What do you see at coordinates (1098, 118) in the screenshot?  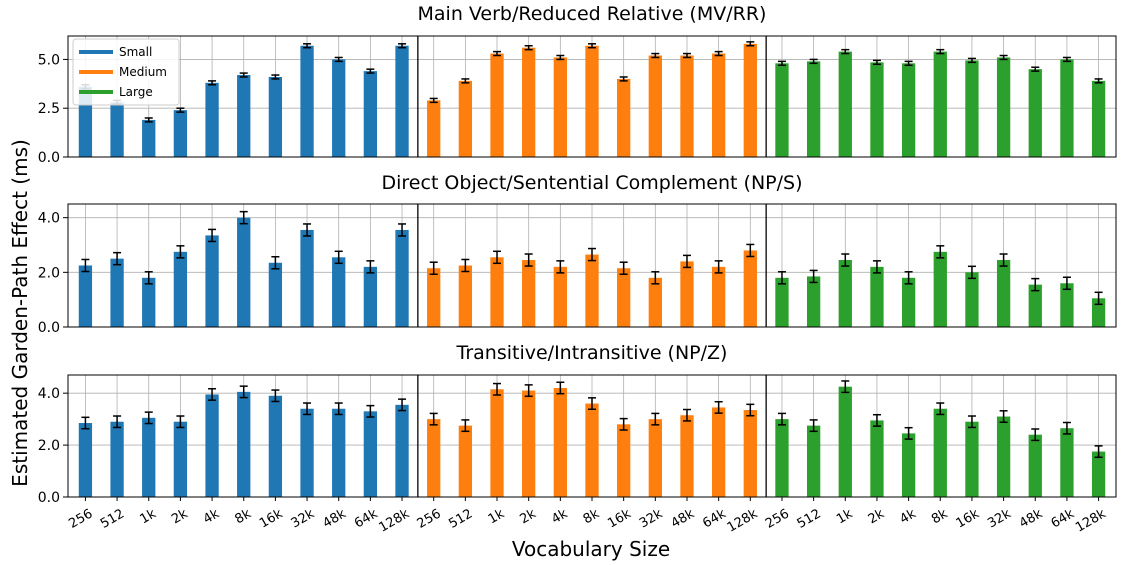 I see `bar-large-128k` at bounding box center [1098, 118].